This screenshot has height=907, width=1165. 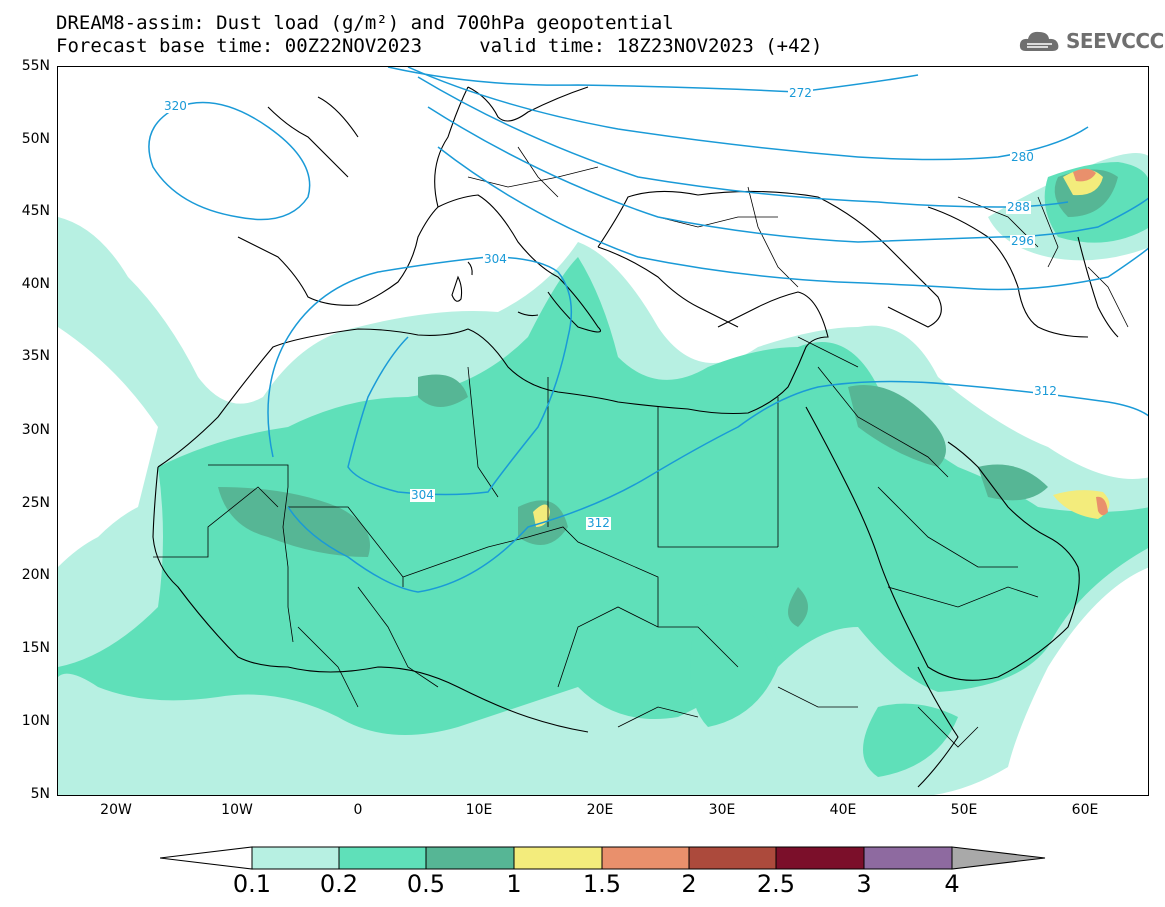 What do you see at coordinates (237, 810) in the screenshot?
I see `lon-label: 10W` at bounding box center [237, 810].